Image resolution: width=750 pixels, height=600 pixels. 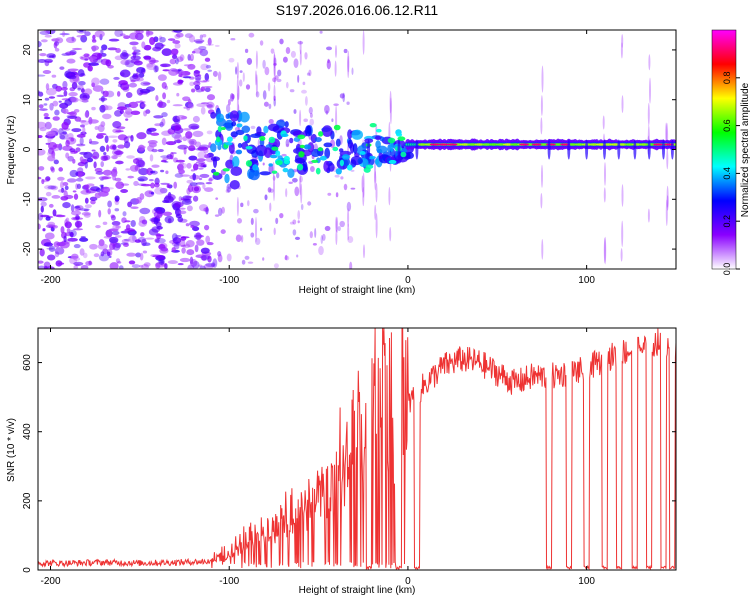 I want to click on x-tick-label: -100, so click(x=229, y=280).